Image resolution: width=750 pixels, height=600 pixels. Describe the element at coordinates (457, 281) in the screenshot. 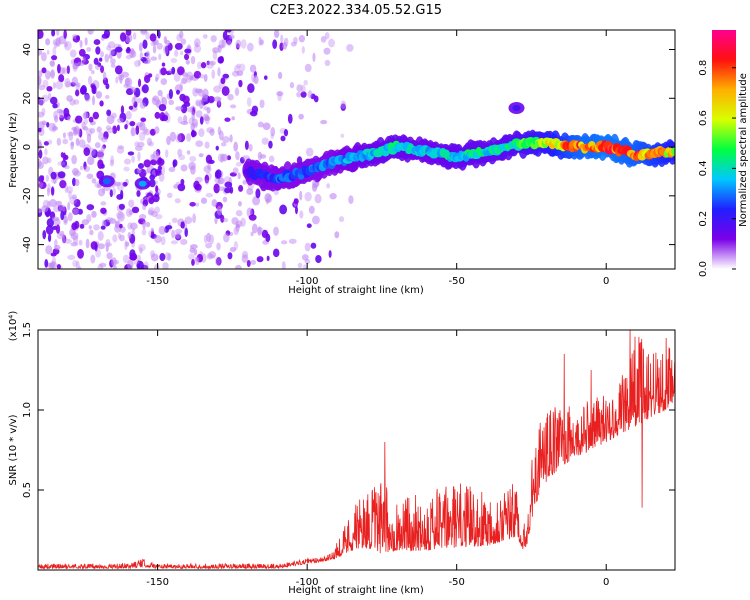

I see `spectrogram-x-tick-label: -50` at that location.